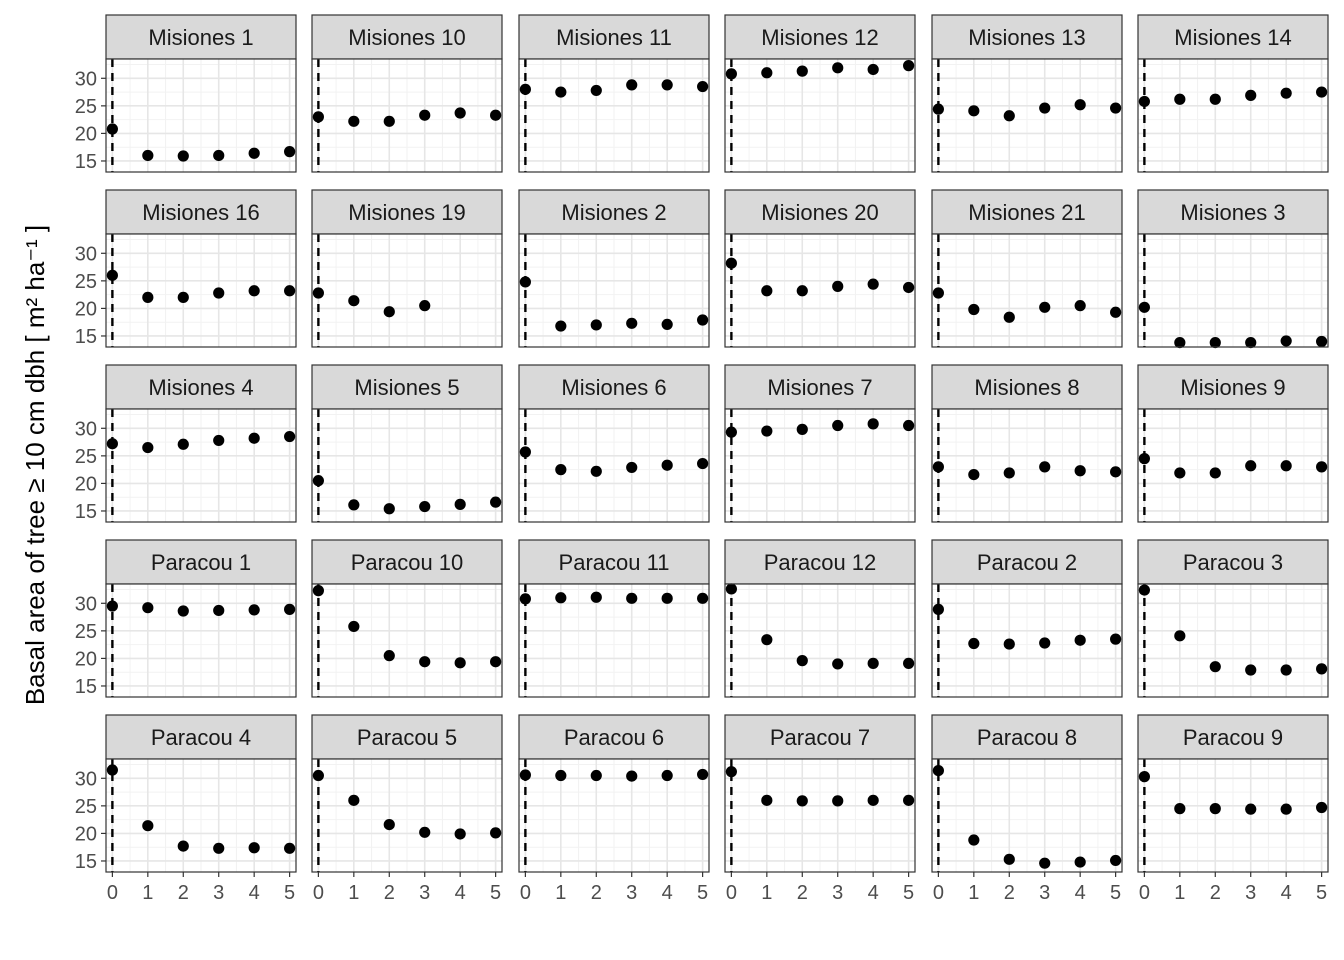 The image size is (1344, 960). I want to click on facet-panel: Paracou 12, so click(820, 618).